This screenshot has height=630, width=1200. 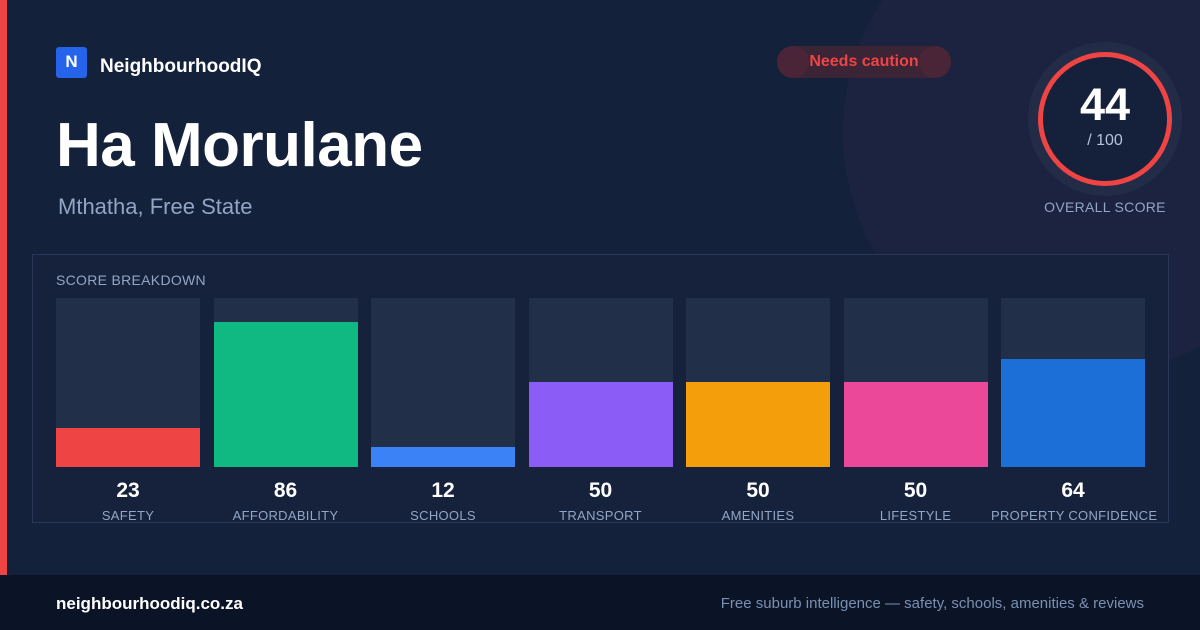 What do you see at coordinates (1105, 207) in the screenshot?
I see `overall-score-caption: OVERALL SCORE` at bounding box center [1105, 207].